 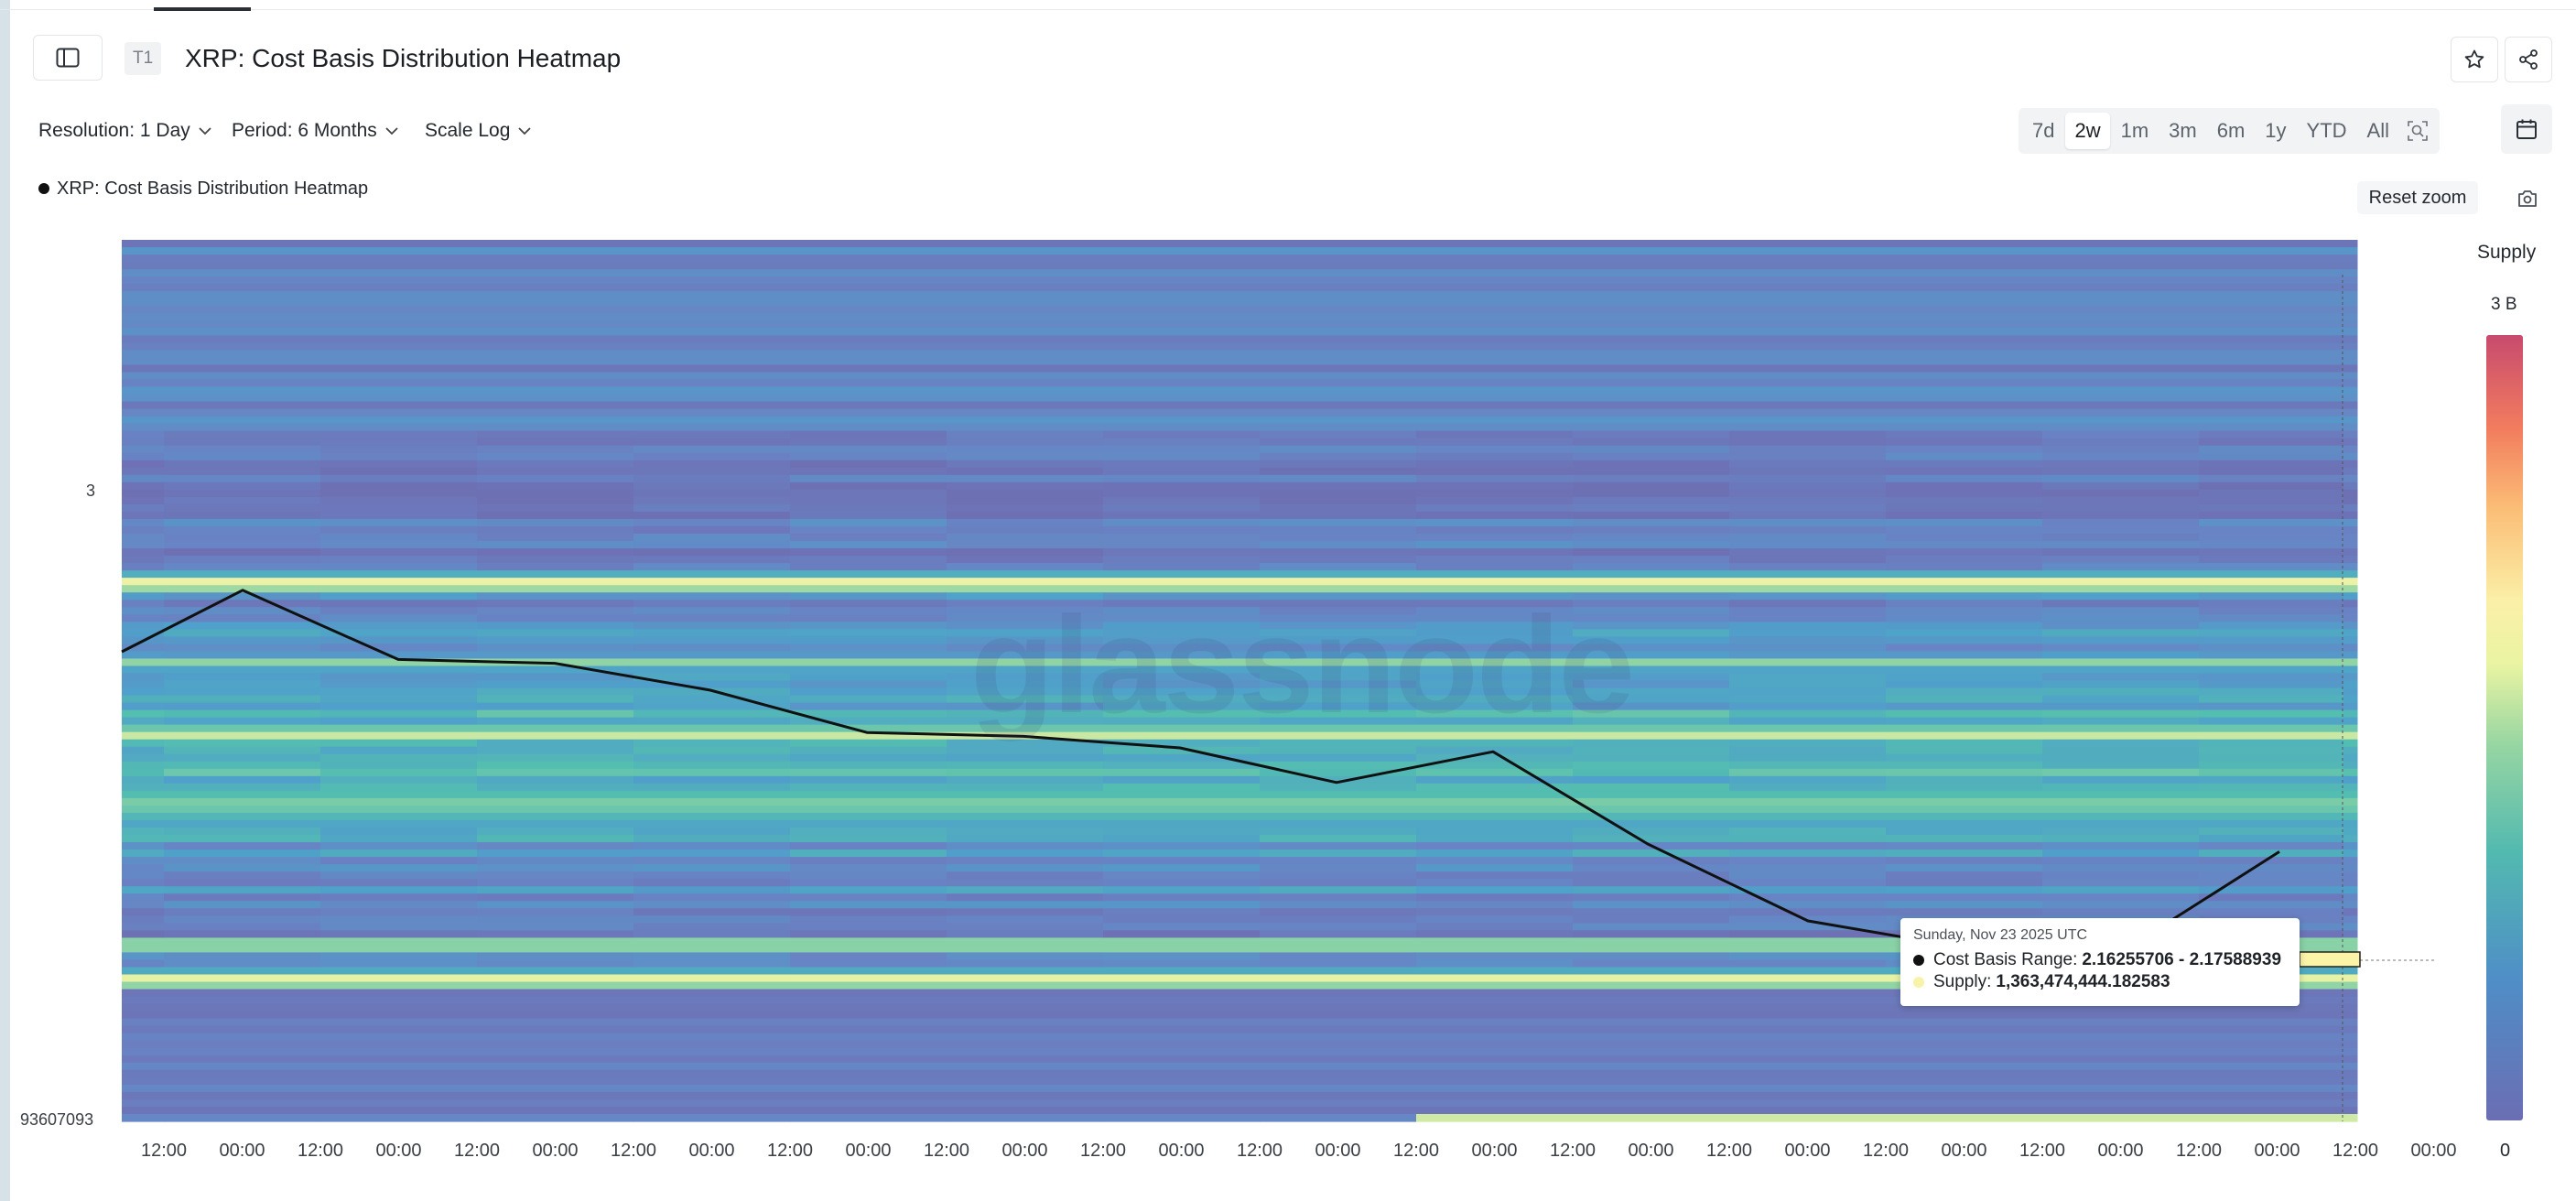 I want to click on range-6m: 6m, so click(x=2231, y=130).